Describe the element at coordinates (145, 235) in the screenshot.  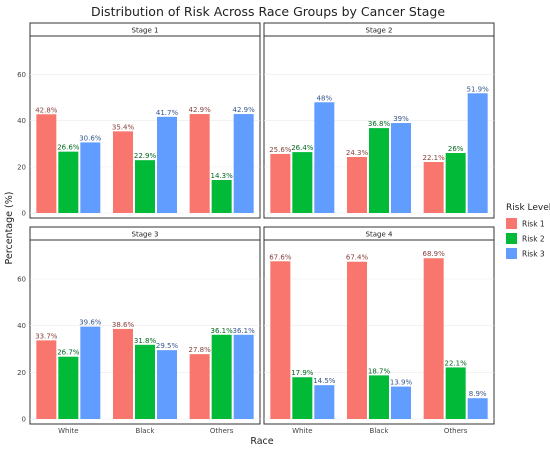
I see `facet-title: Stage 3` at that location.